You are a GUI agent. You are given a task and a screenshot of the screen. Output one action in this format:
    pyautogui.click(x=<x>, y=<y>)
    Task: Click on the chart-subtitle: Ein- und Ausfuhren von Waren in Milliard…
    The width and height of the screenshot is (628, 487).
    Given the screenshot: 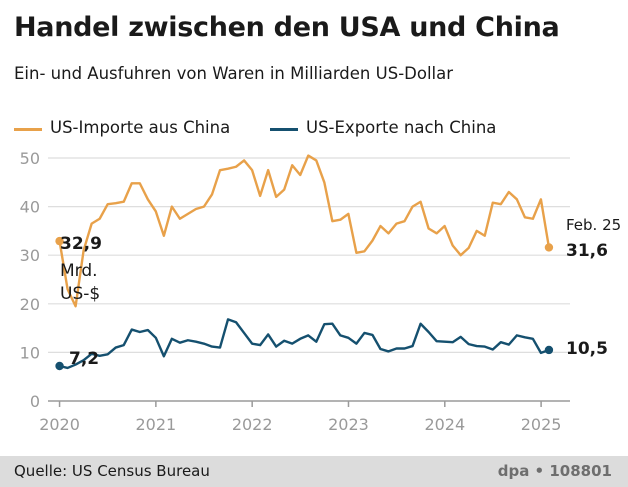 What is the action you would take?
    pyautogui.click(x=234, y=73)
    